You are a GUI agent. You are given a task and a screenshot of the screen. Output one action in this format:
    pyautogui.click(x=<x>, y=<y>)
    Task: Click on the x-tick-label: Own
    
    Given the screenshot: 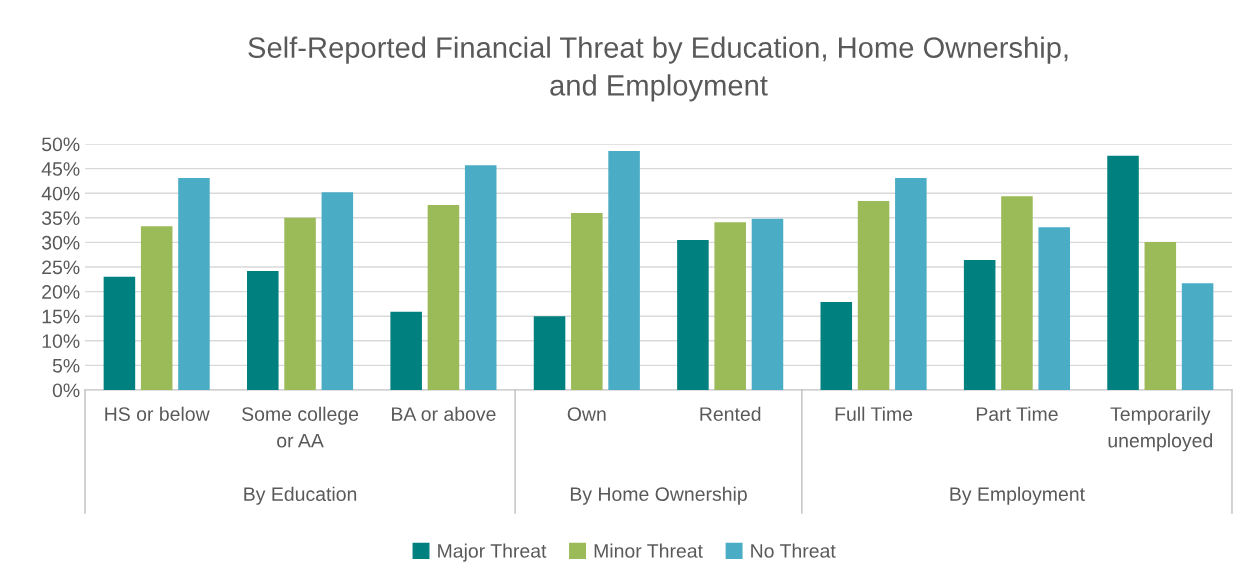 What is the action you would take?
    pyautogui.click(x=586, y=414)
    